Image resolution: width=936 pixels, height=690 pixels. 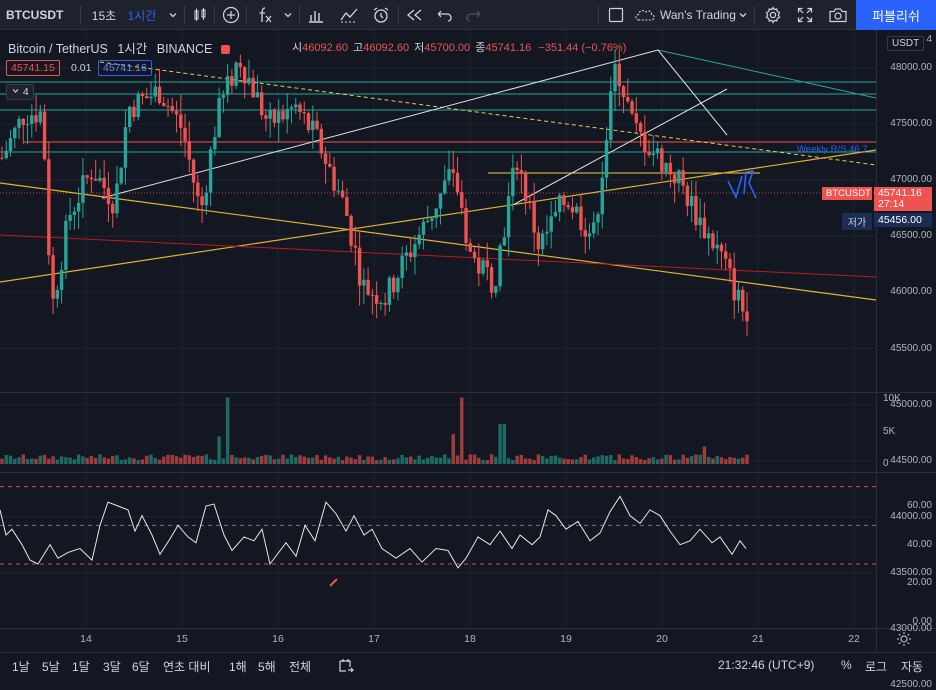 What do you see at coordinates (911, 67) in the screenshot?
I see `price-tick-label: 48000.00` at bounding box center [911, 67].